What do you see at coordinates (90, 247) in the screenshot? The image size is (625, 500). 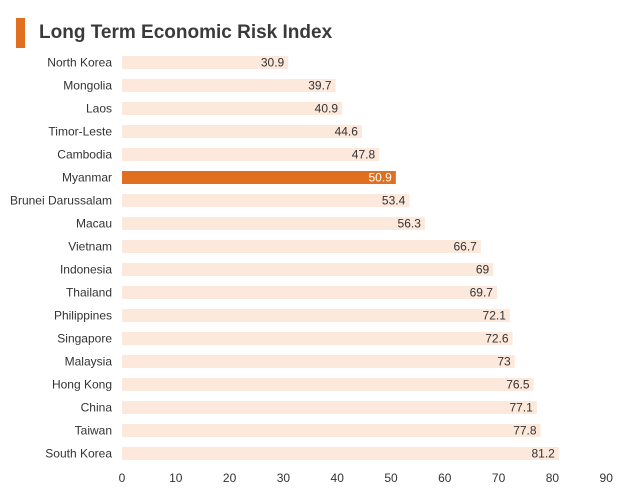 I see `category-label: Vietnam` at bounding box center [90, 247].